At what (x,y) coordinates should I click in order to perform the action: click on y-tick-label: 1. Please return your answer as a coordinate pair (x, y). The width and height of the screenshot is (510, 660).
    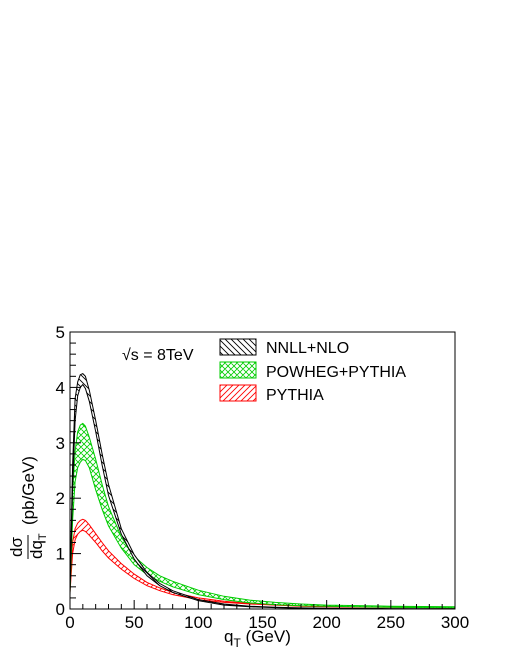
    Looking at the image, I should click on (60, 554).